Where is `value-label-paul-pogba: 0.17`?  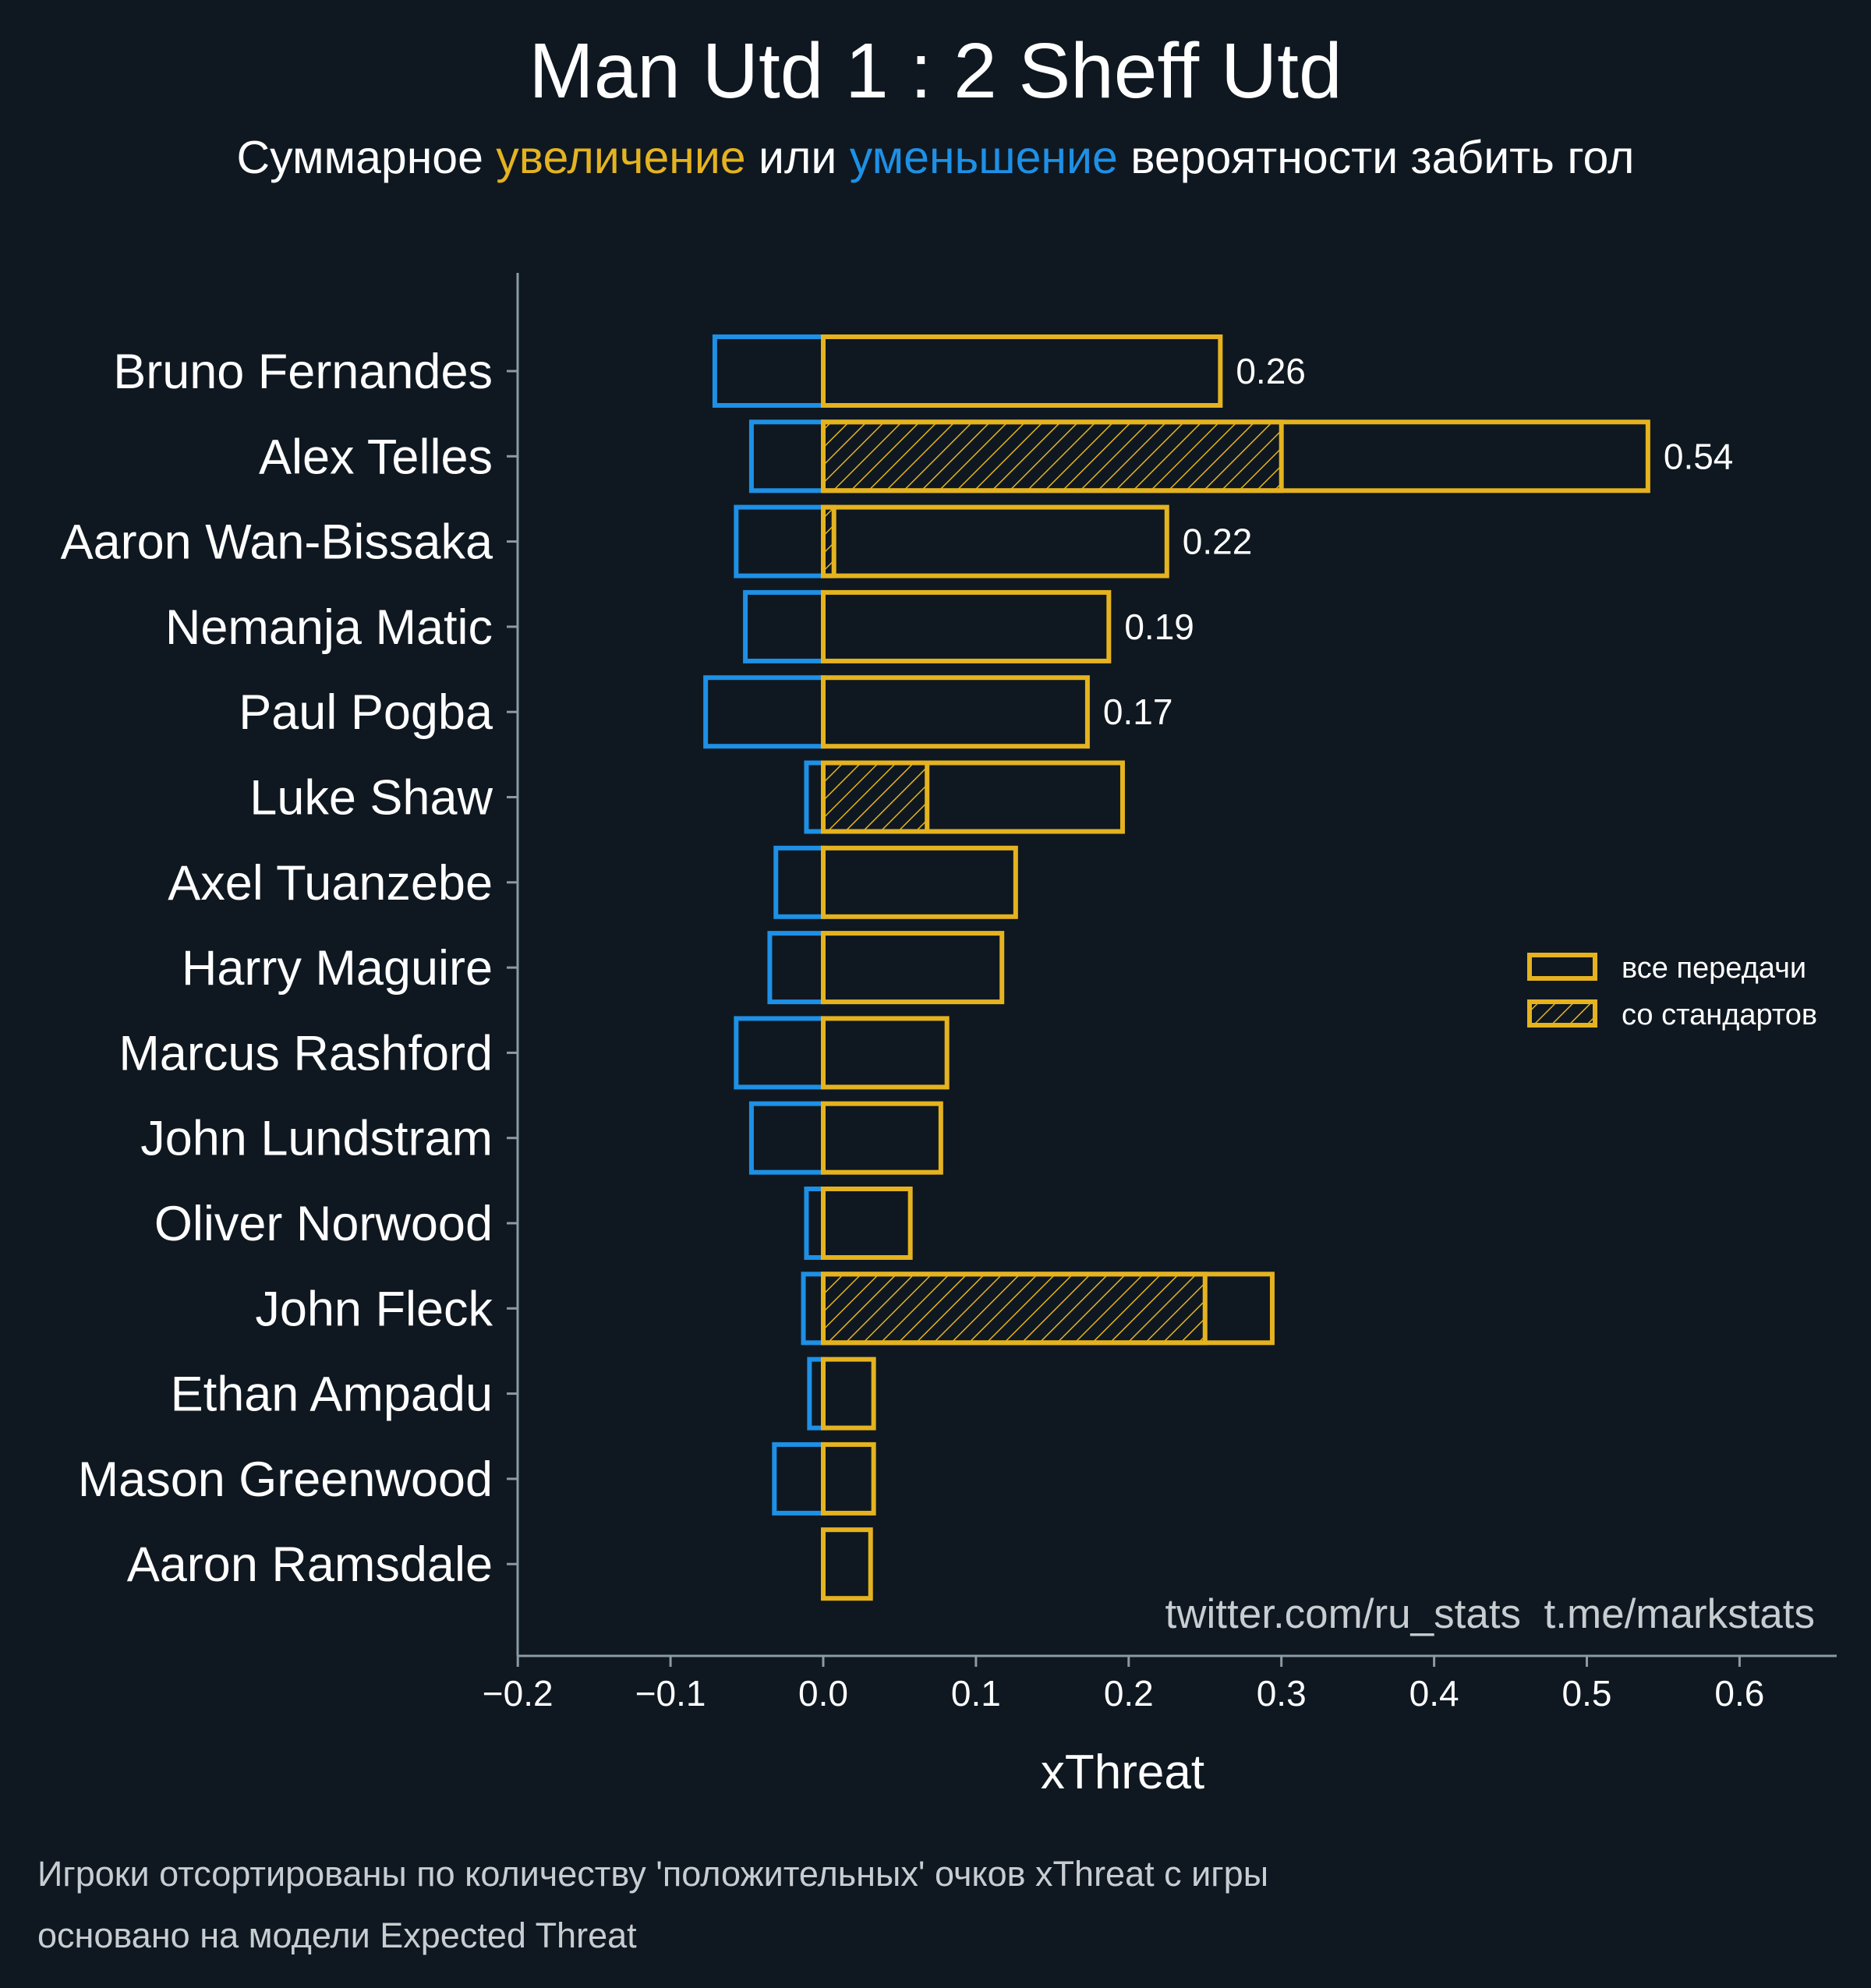 value-label-paul-pogba: 0.17 is located at coordinates (1138, 712).